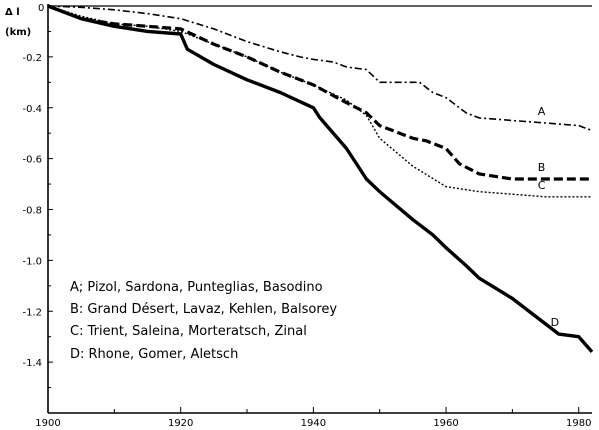 This screenshot has width=599, height=430. What do you see at coordinates (32, 211) in the screenshot?
I see `y-tick-label: -0.8` at bounding box center [32, 211].